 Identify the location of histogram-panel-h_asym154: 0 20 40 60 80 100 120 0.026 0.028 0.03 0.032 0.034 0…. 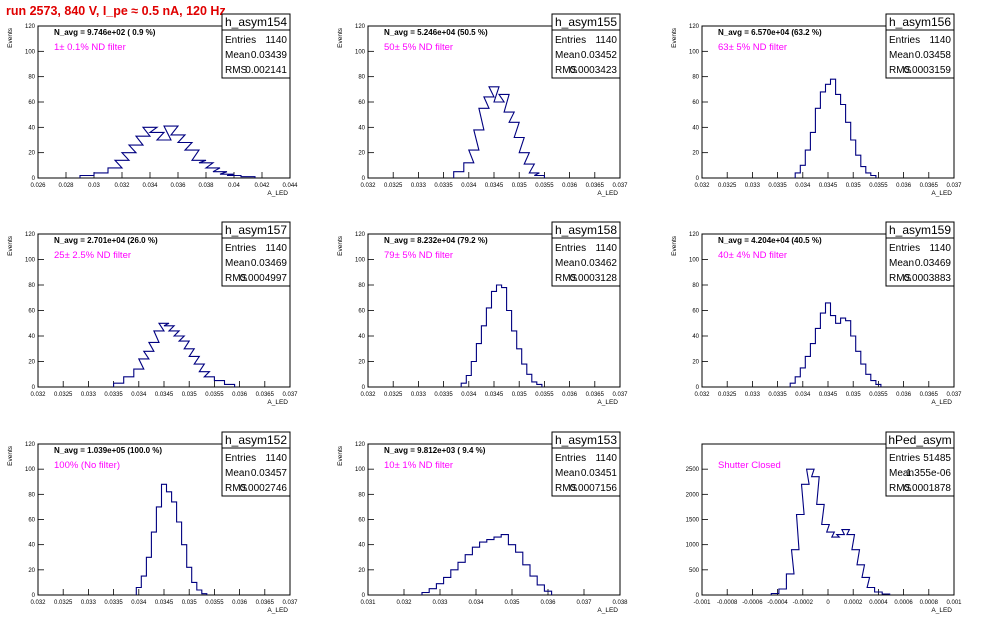
(152, 105).